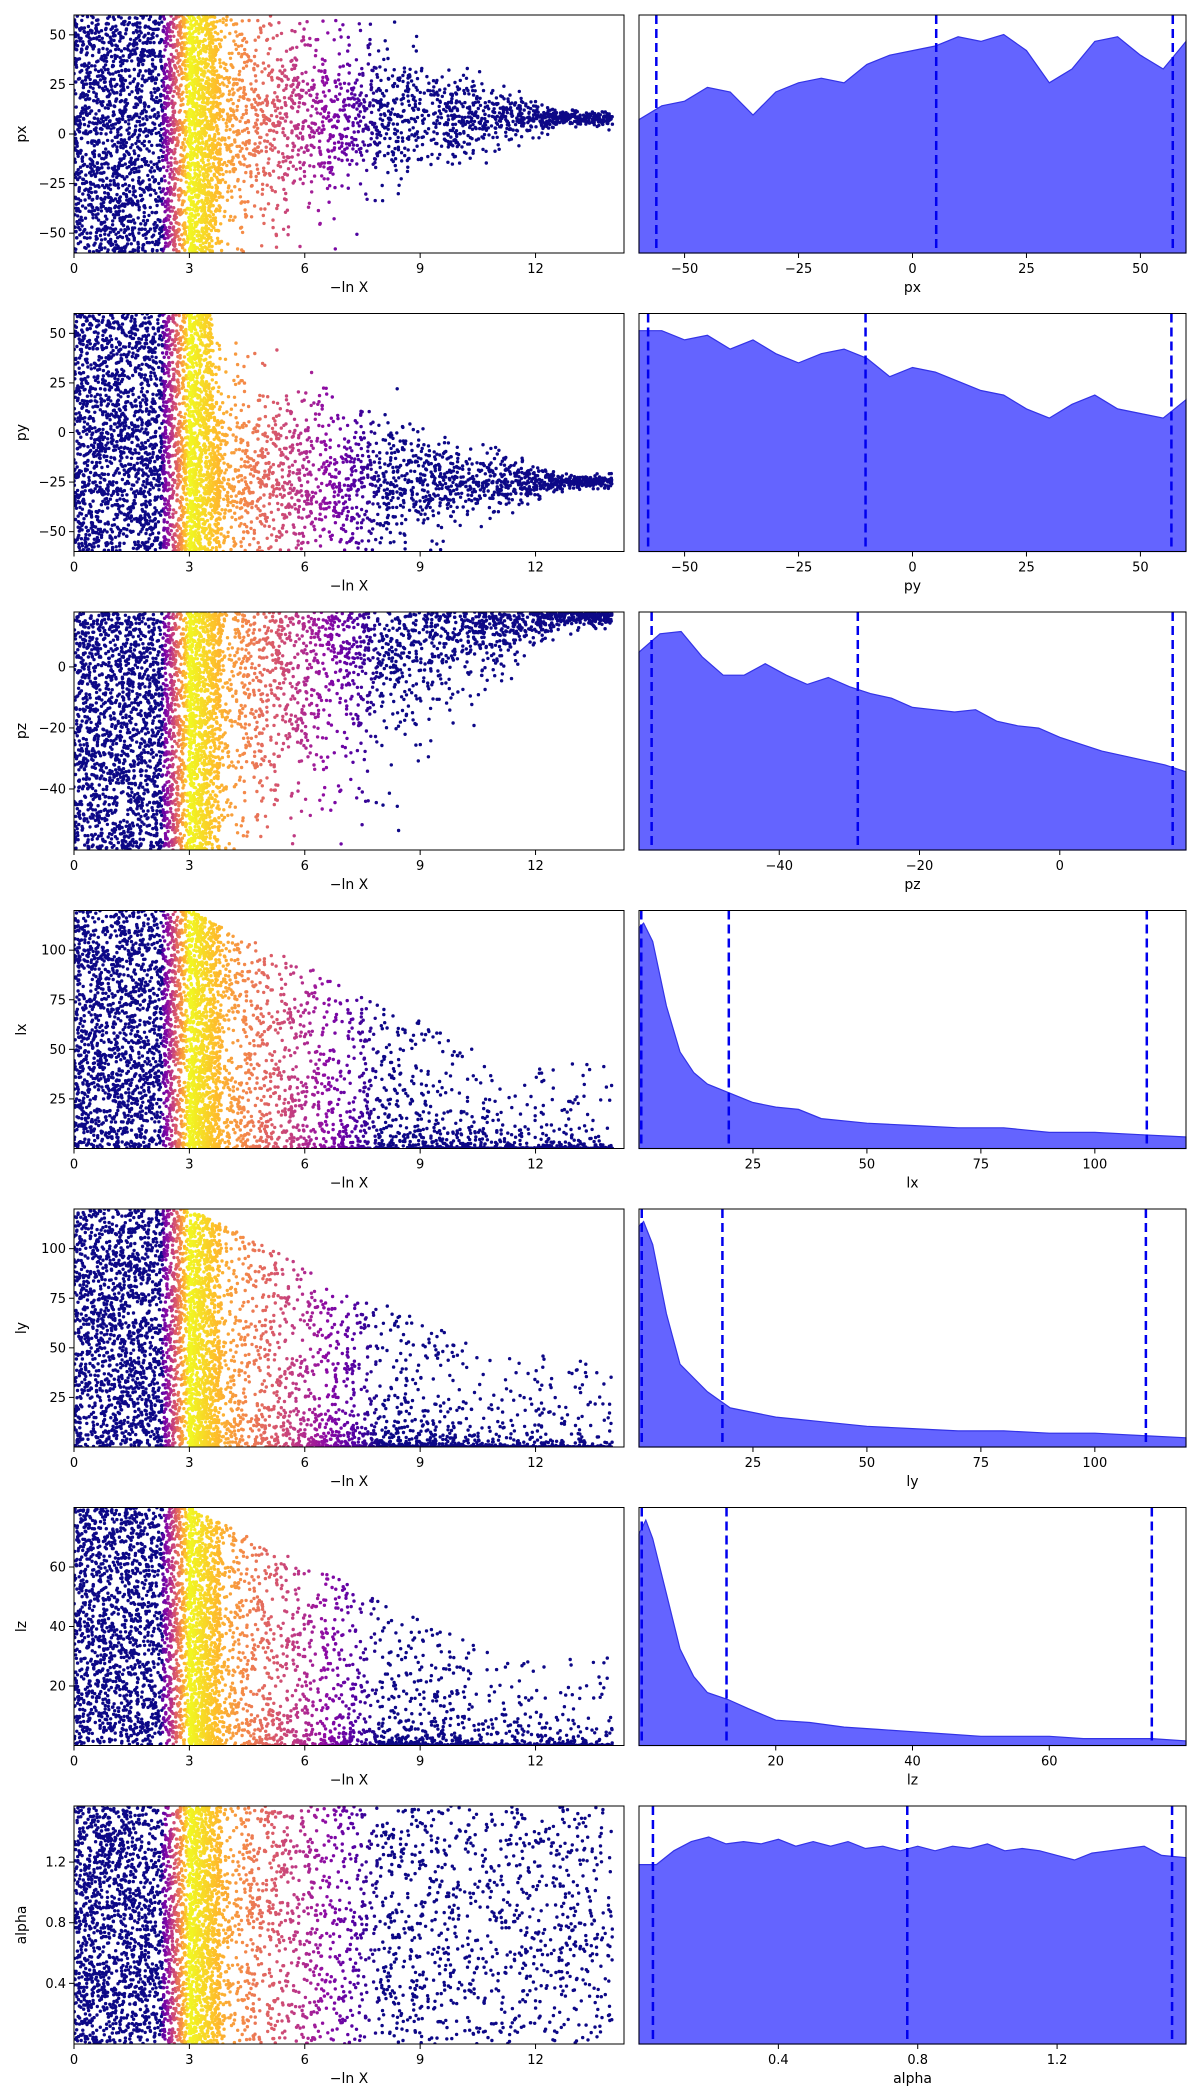  I want to click on trace-panel-5: 0 3 6 9 12 −ln X 20 40 60 lz, so click(319, 1648).